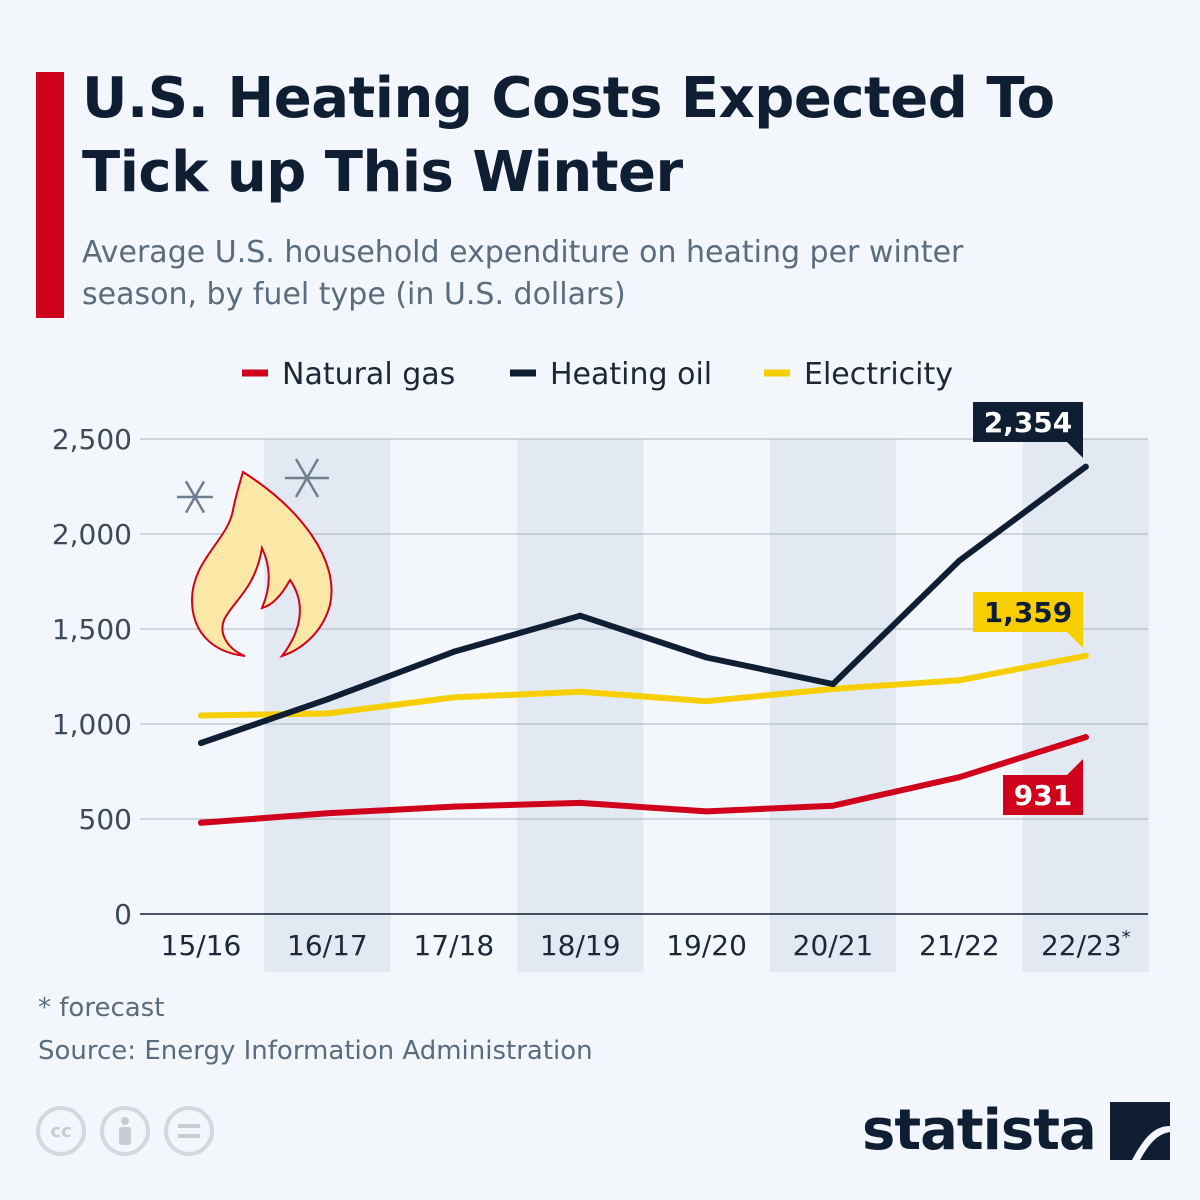  I want to click on flame-decoration, so click(255, 558).